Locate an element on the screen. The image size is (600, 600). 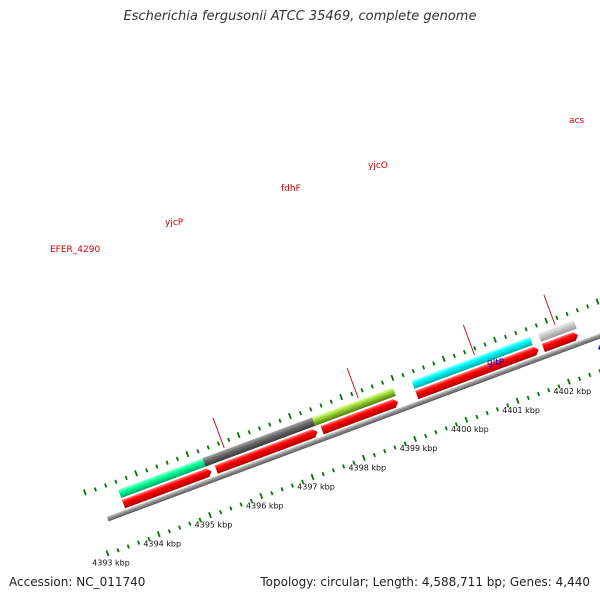
gene-label-acs: acs is located at coordinates (576, 121).